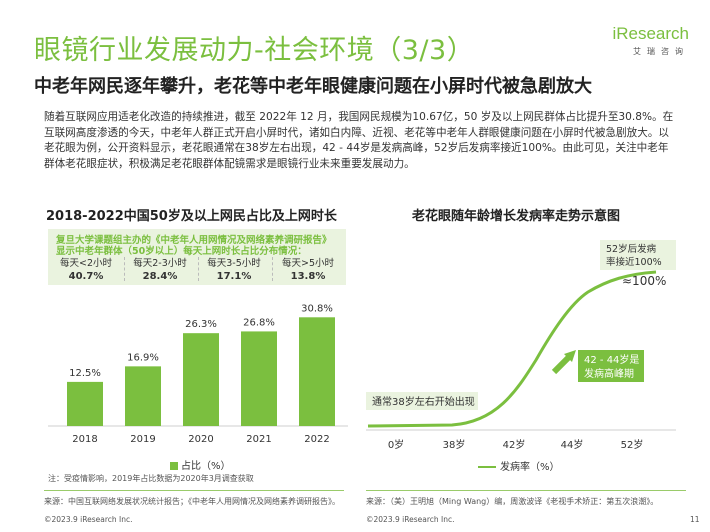  I want to click on onset-box, so click(422, 401).